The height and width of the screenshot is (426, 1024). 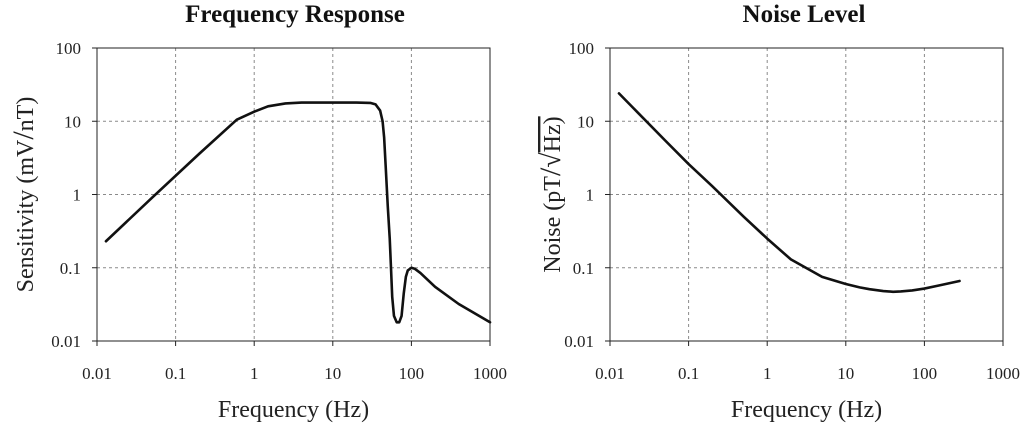 What do you see at coordinates (553, 134) in the screenshot?
I see `y-axis-label-part: Hz)` at bounding box center [553, 134].